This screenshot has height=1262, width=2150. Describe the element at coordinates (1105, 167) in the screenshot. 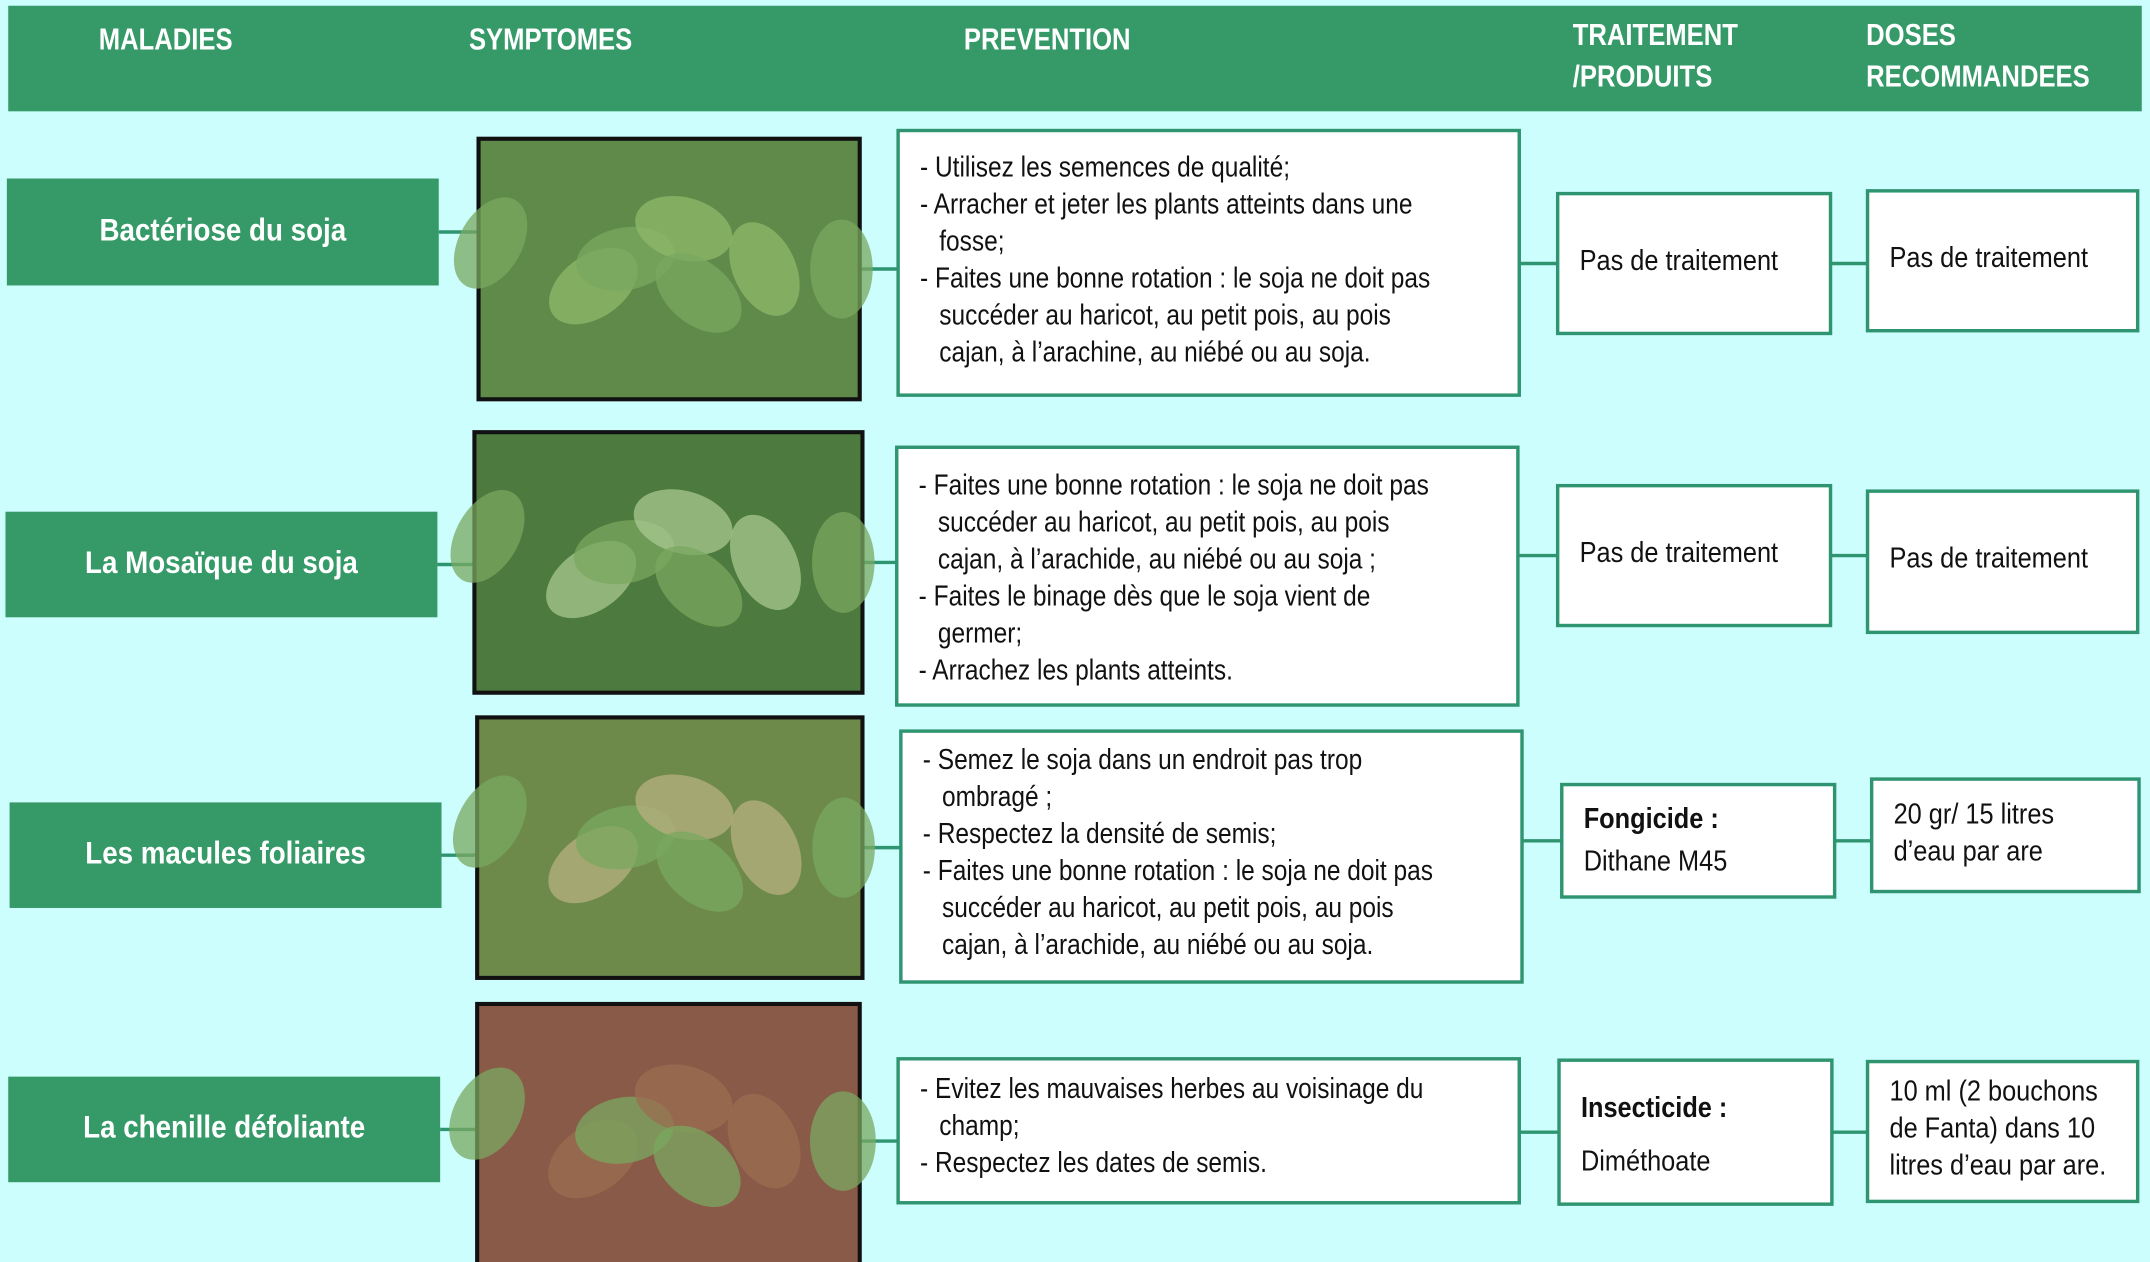

I see `prevention-line: - Utilisez les semences de qualité;` at that location.